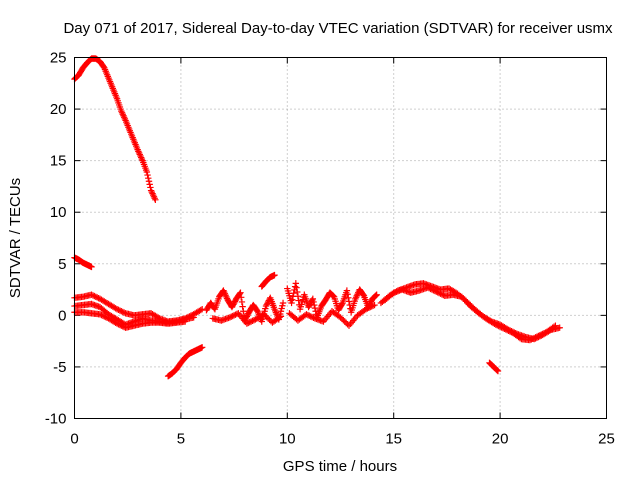  Describe the element at coordinates (470, 314) in the screenshot. I see `series-late-band-lower` at that location.